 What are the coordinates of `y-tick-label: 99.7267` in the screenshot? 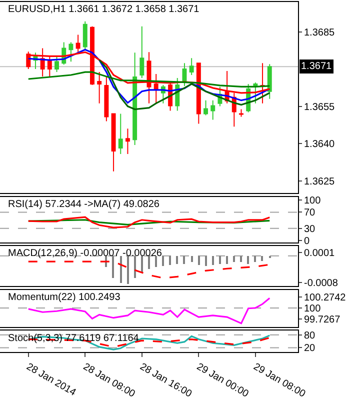 It's located at (322, 320).